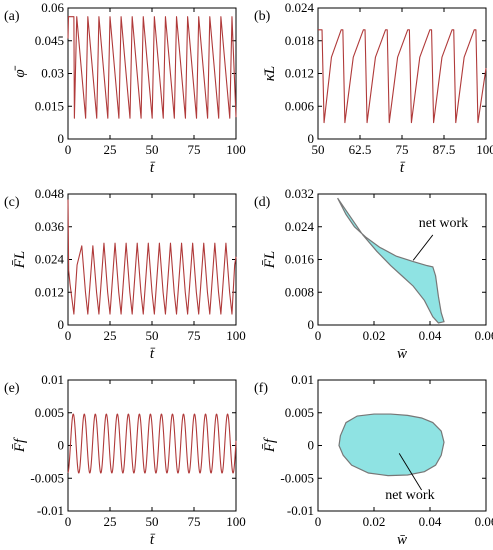  Describe the element at coordinates (152, 149) in the screenshot. I see `panel-a-xtick-label: 50` at that location.